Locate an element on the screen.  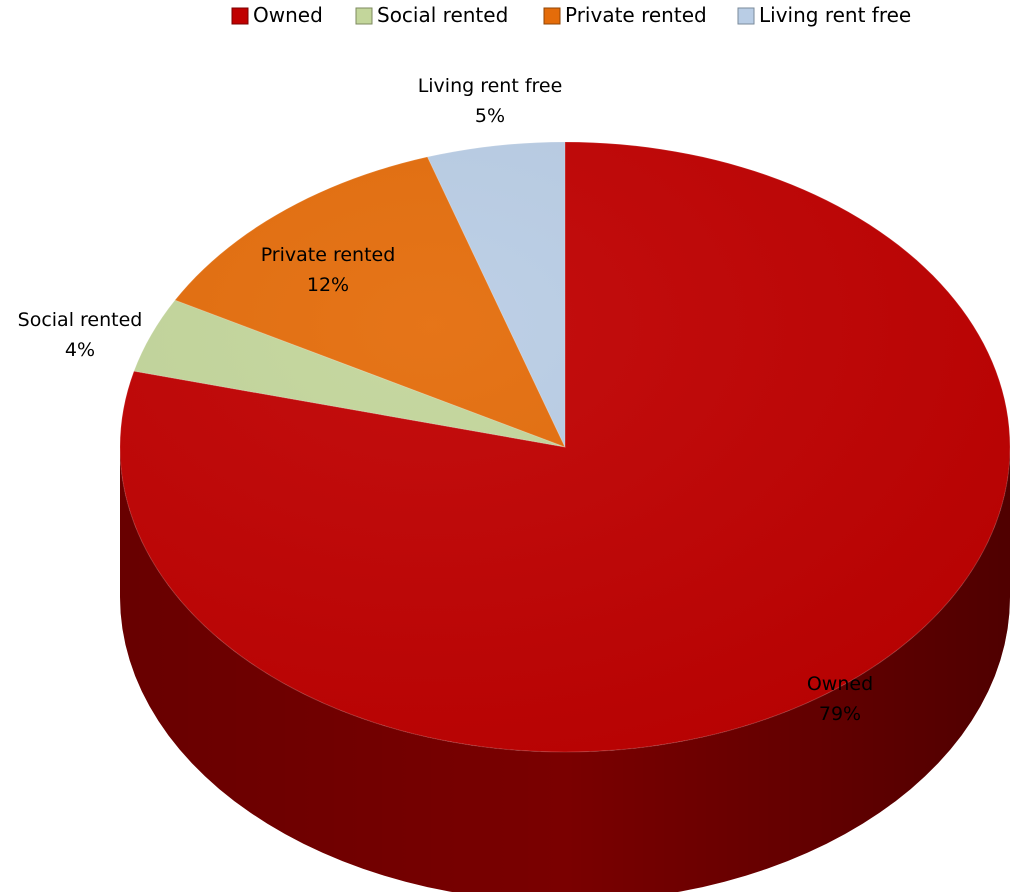
data-label-value-private-rented: 12% is located at coordinates (328, 285).